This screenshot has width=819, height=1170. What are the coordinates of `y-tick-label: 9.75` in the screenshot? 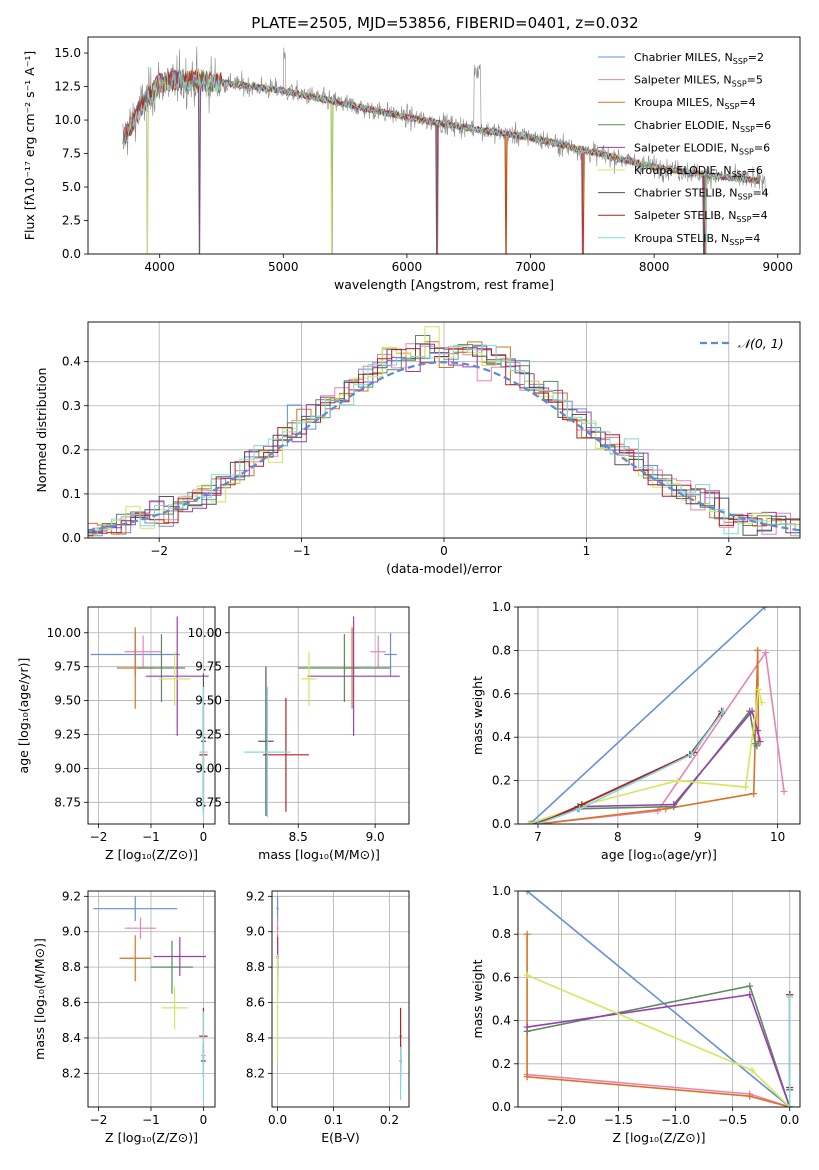 It's located at (67, 667).